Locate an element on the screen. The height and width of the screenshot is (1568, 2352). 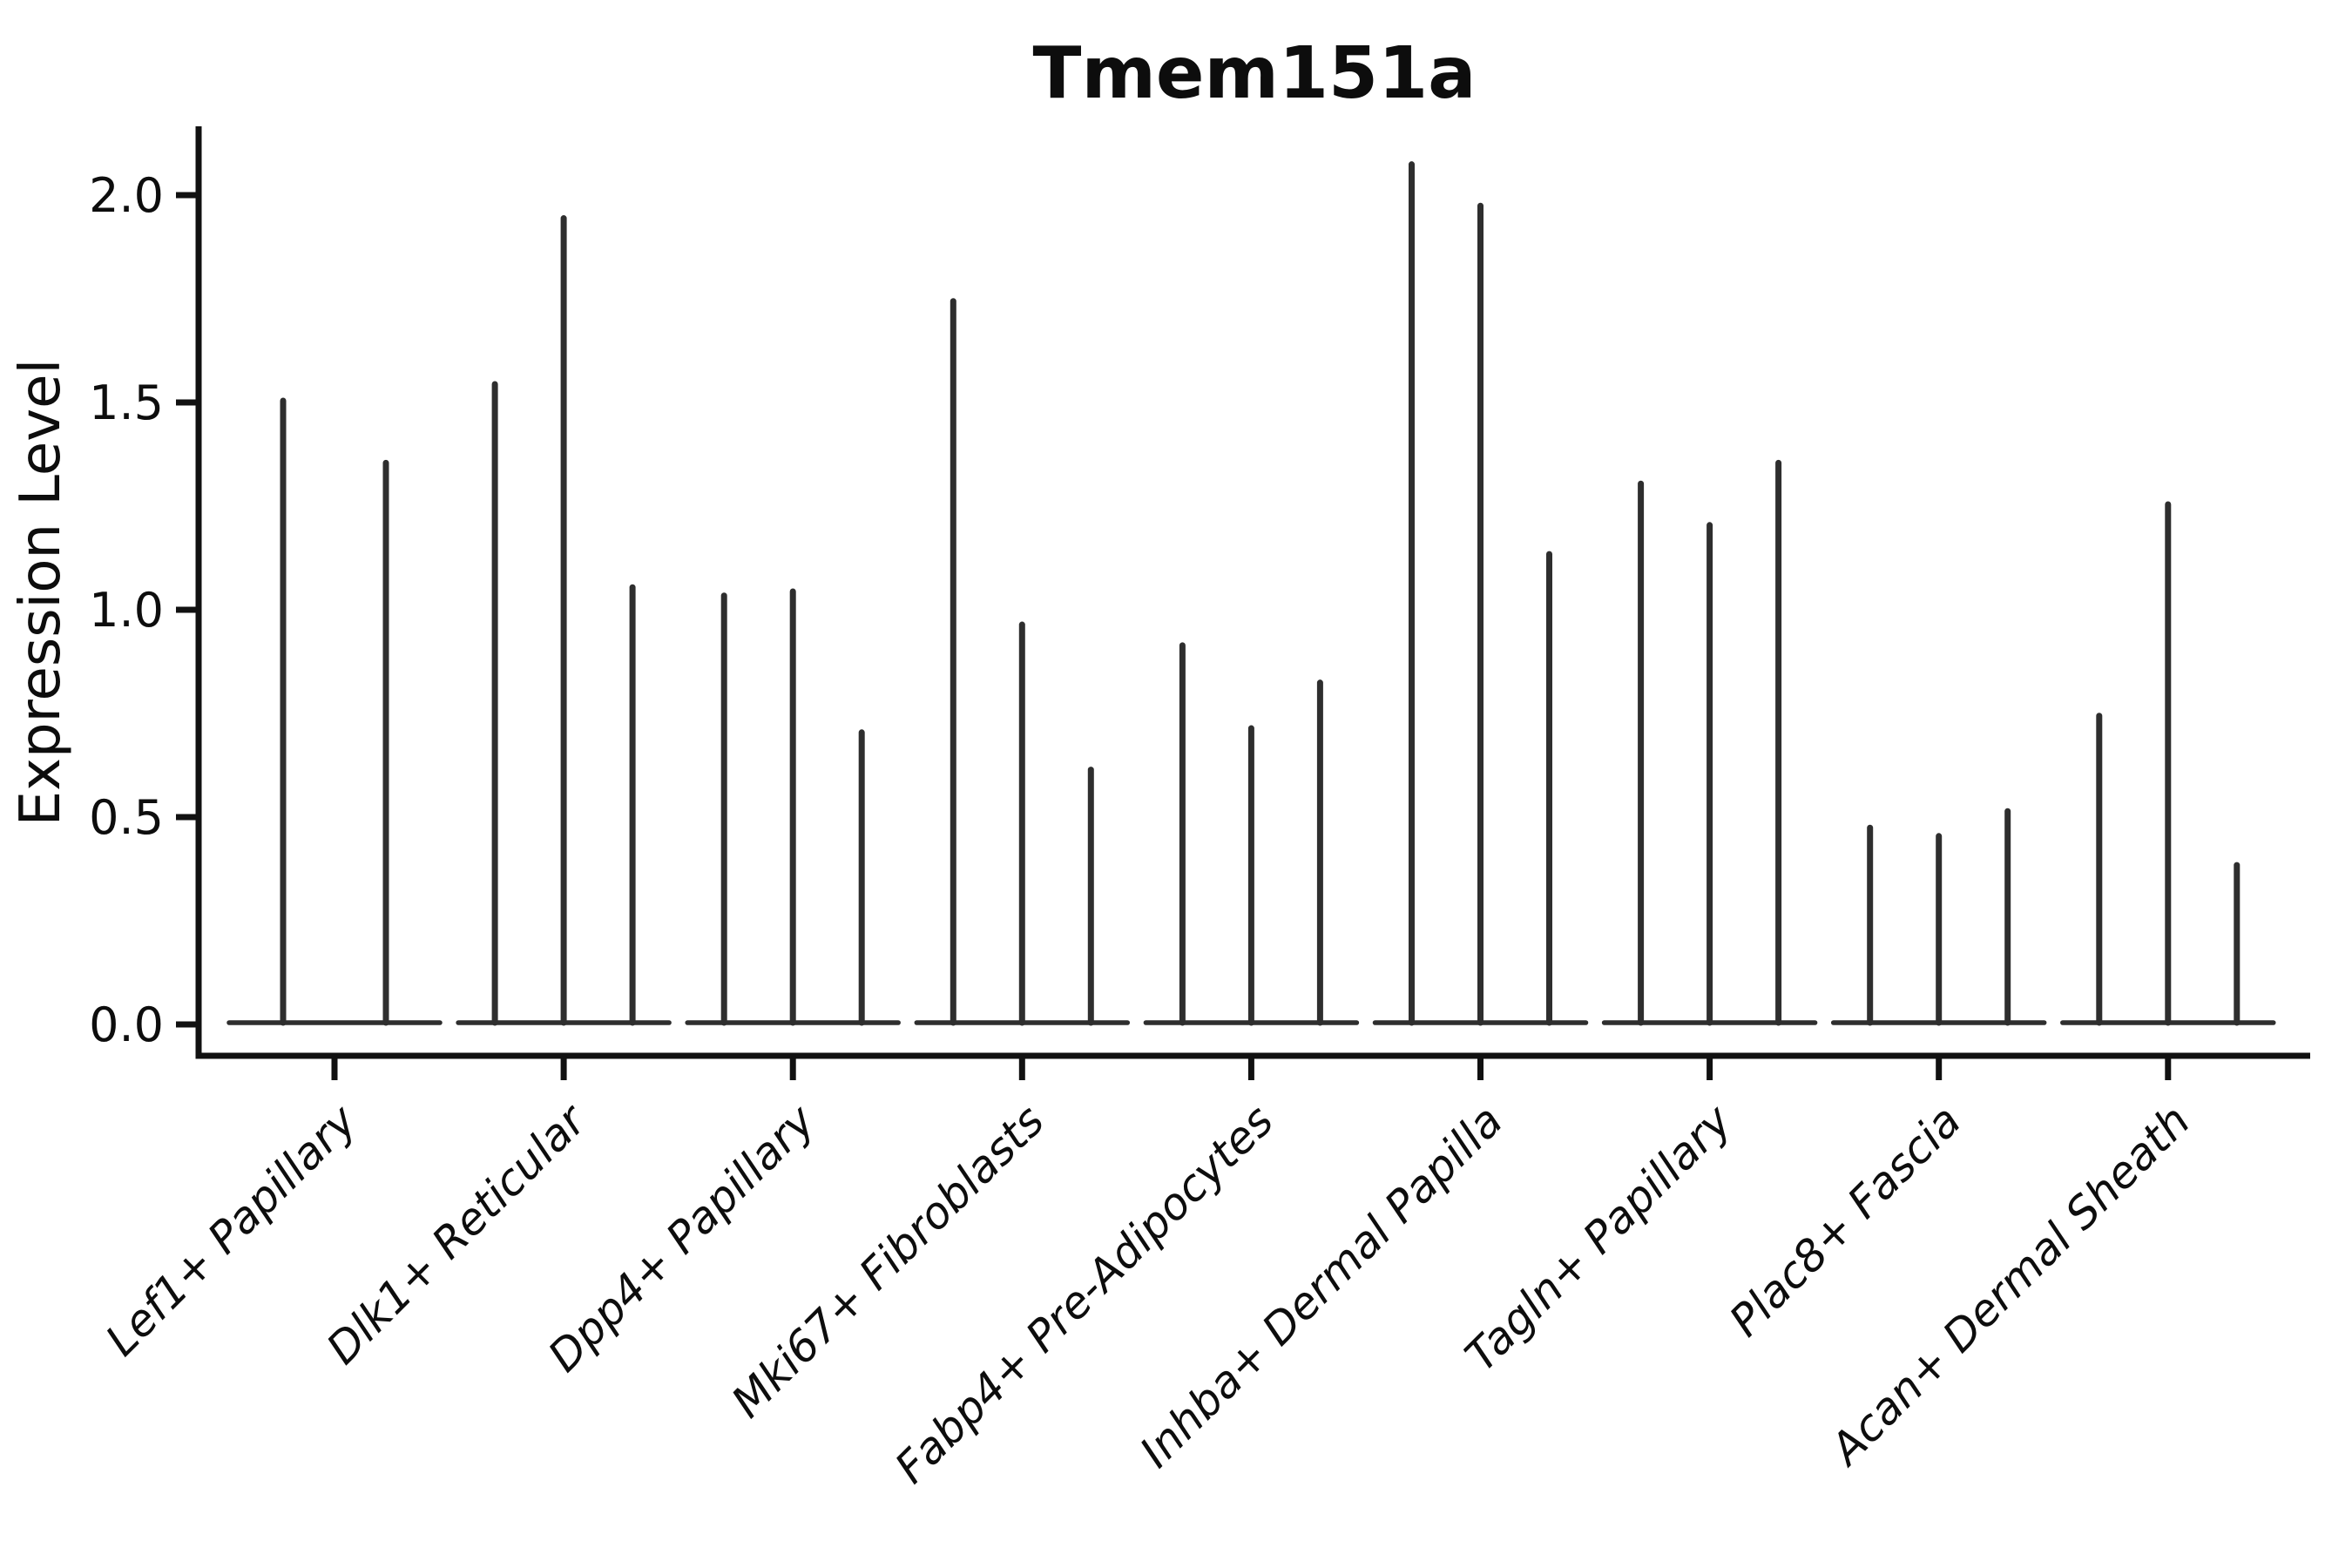
x-tick-label: Fabp4+ Pre-Adipocytes is located at coordinates (1084, 1294).